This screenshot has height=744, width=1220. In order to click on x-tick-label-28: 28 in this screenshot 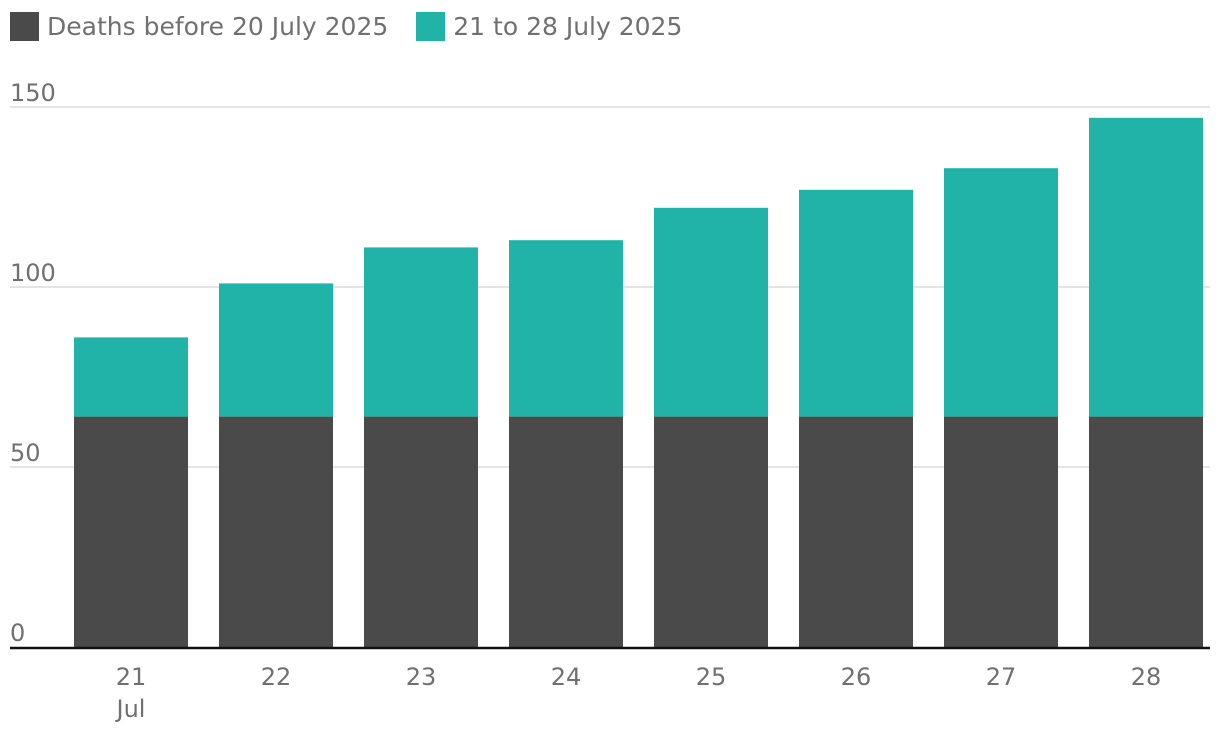, I will do `click(1146, 677)`.